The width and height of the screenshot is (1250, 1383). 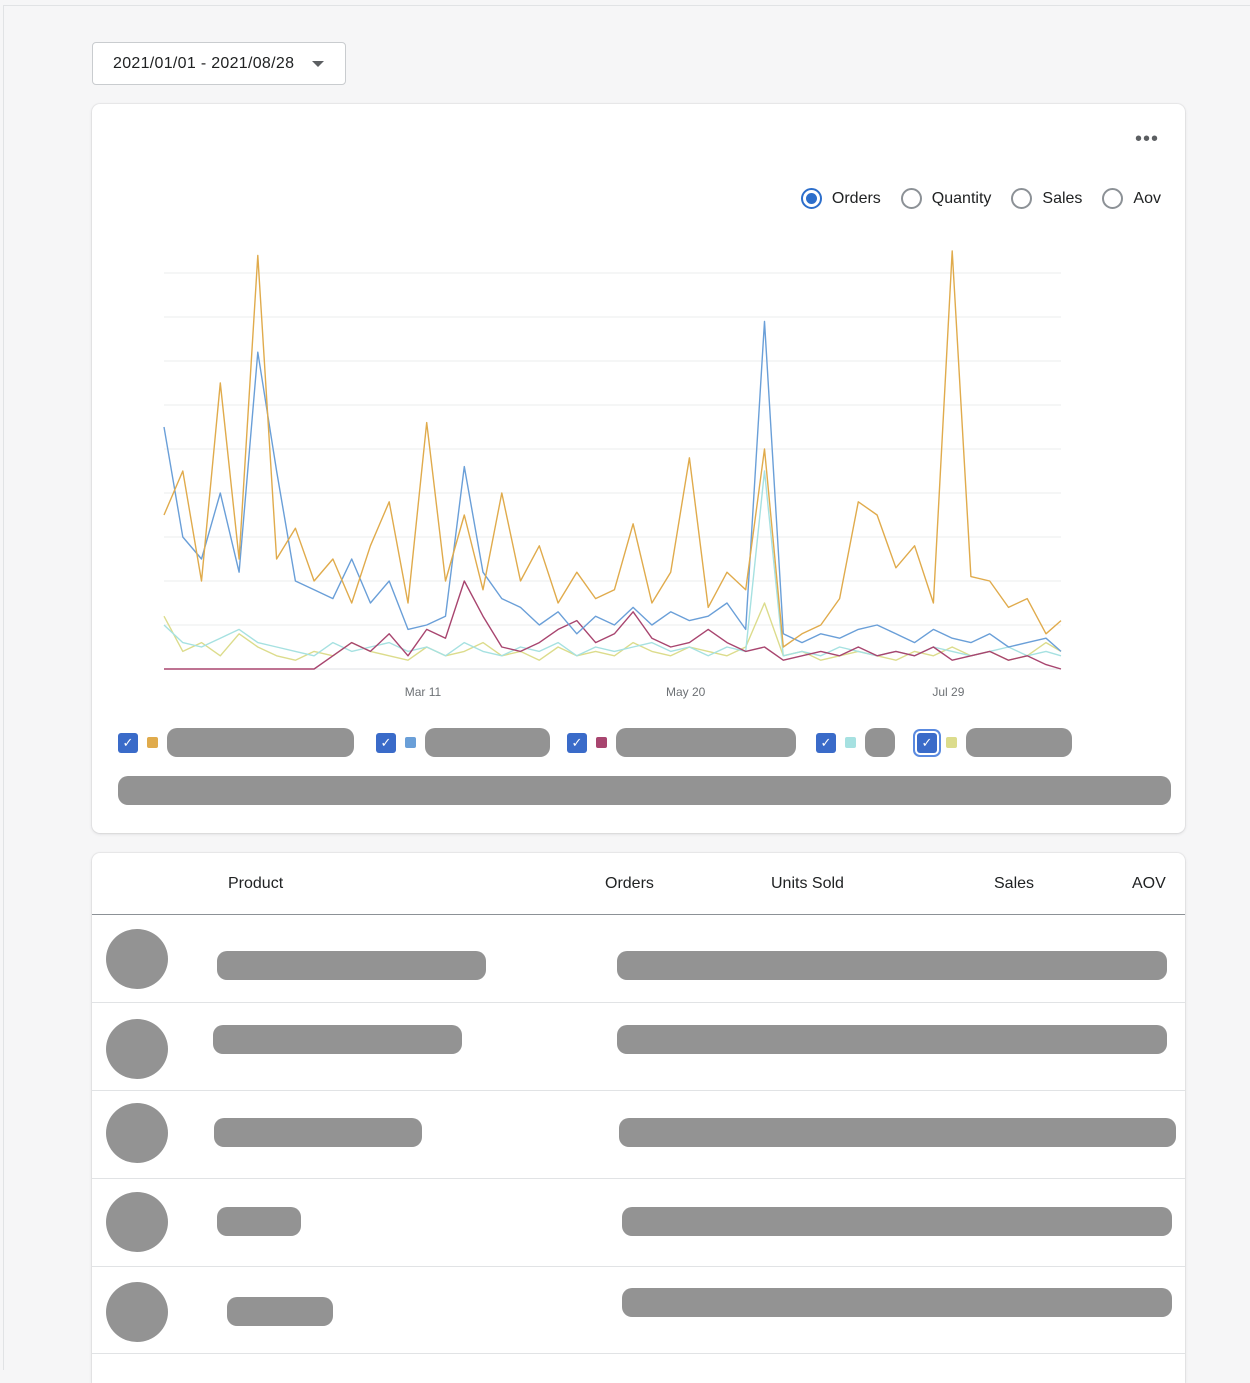 What do you see at coordinates (807, 883) in the screenshot?
I see `column-header-units-sold: Units Sold` at bounding box center [807, 883].